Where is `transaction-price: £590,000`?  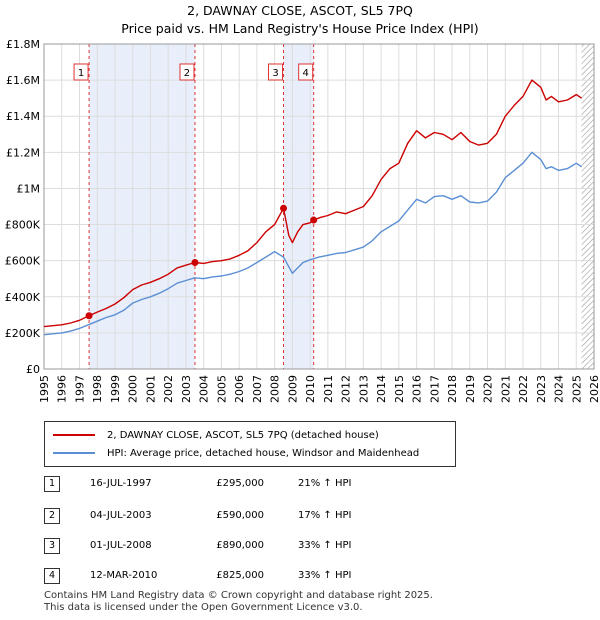 transaction-price: £590,000 is located at coordinates (240, 515).